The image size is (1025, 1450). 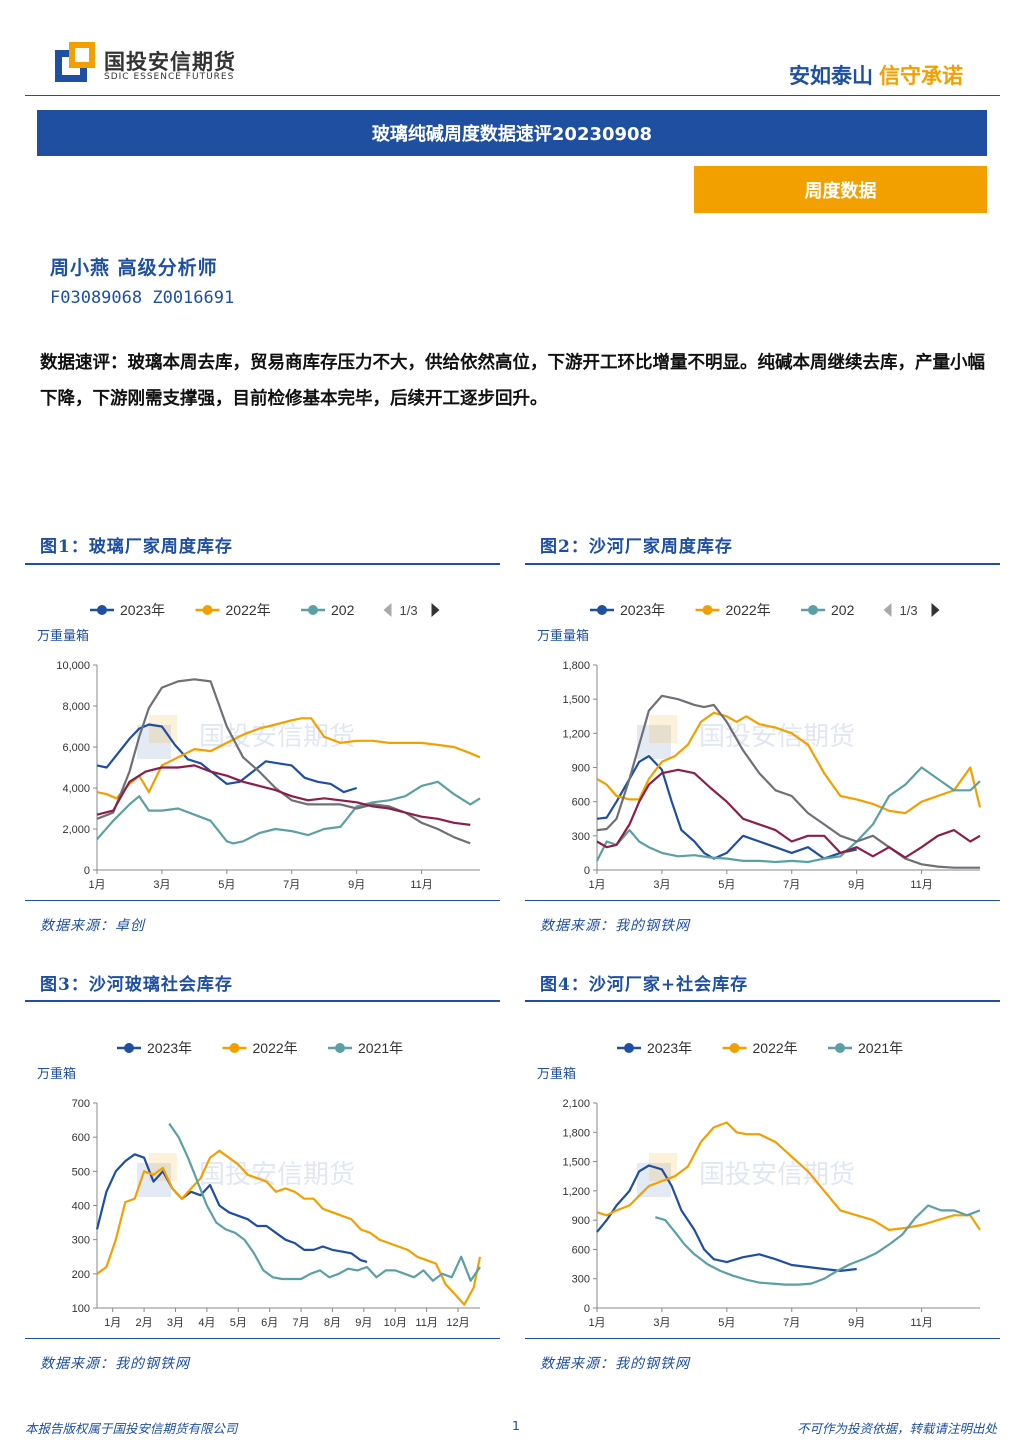 I want to click on legend-pager: 1/3, so click(x=409, y=610).